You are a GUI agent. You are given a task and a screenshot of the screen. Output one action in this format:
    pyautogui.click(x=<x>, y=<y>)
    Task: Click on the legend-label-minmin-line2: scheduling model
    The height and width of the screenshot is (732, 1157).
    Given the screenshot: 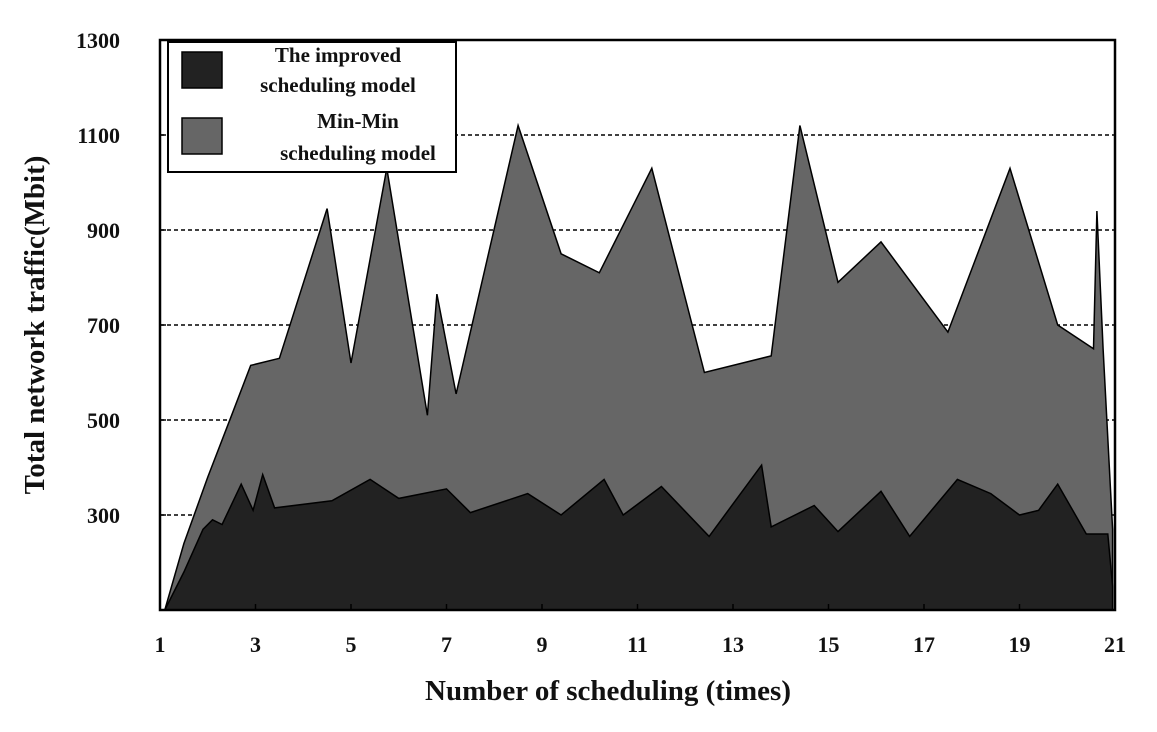 What is the action you would take?
    pyautogui.click(x=358, y=153)
    